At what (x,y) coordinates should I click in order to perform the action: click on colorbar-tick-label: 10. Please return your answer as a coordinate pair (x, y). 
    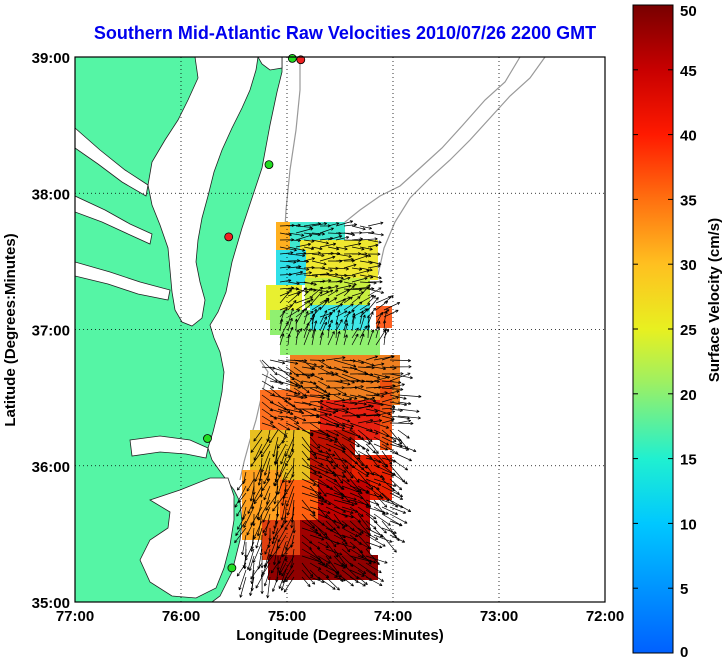
    Looking at the image, I should click on (688, 524).